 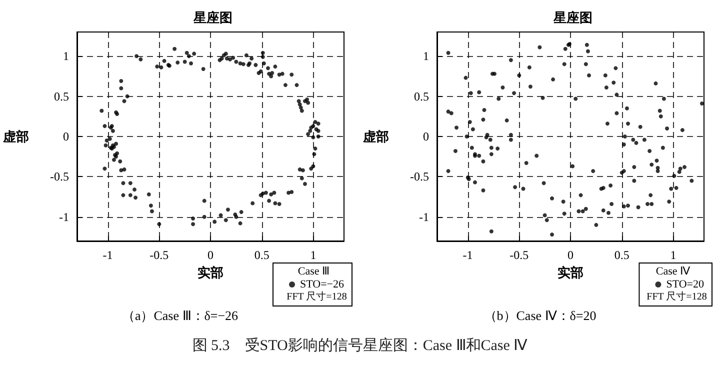 I want to click on legend-title: Case Ⅲ, so click(x=314, y=272).